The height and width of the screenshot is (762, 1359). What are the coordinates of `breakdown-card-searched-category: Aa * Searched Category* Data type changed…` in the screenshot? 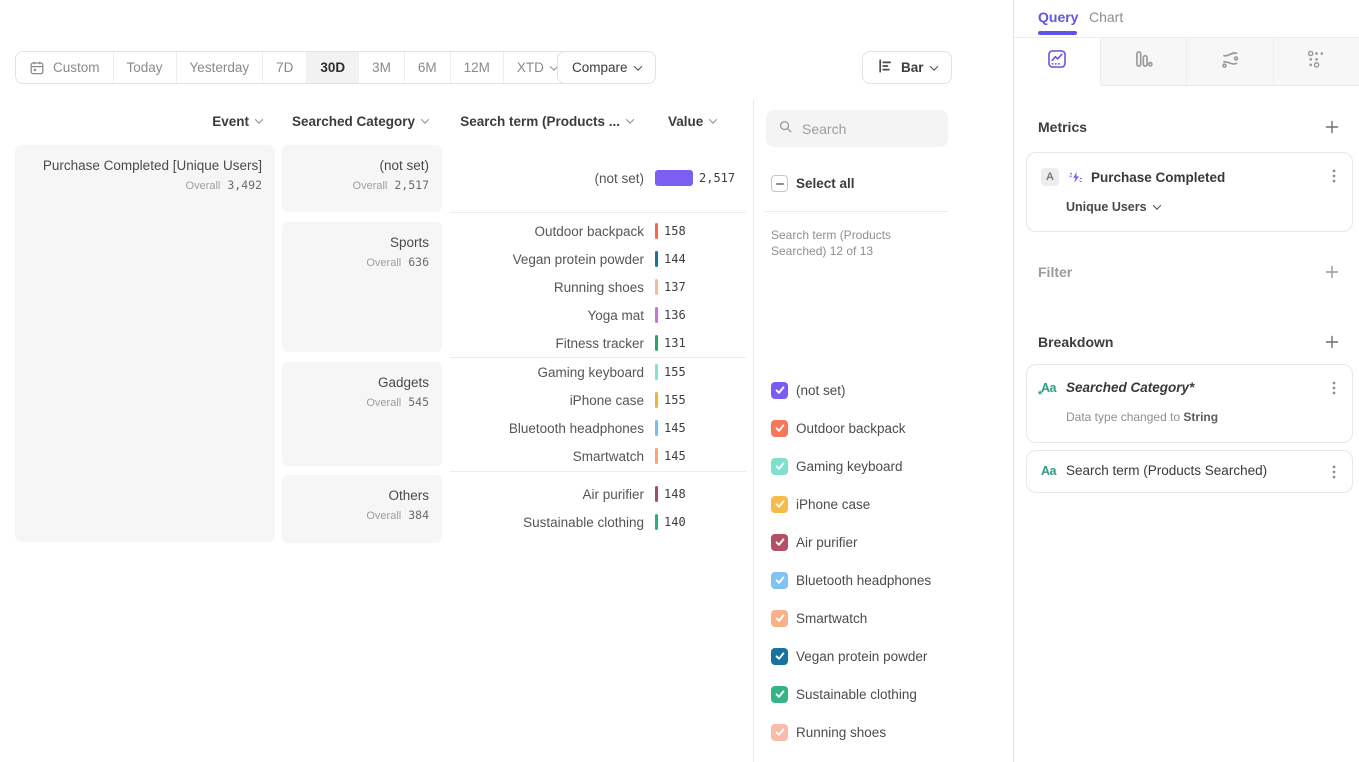 It's located at (1189, 403).